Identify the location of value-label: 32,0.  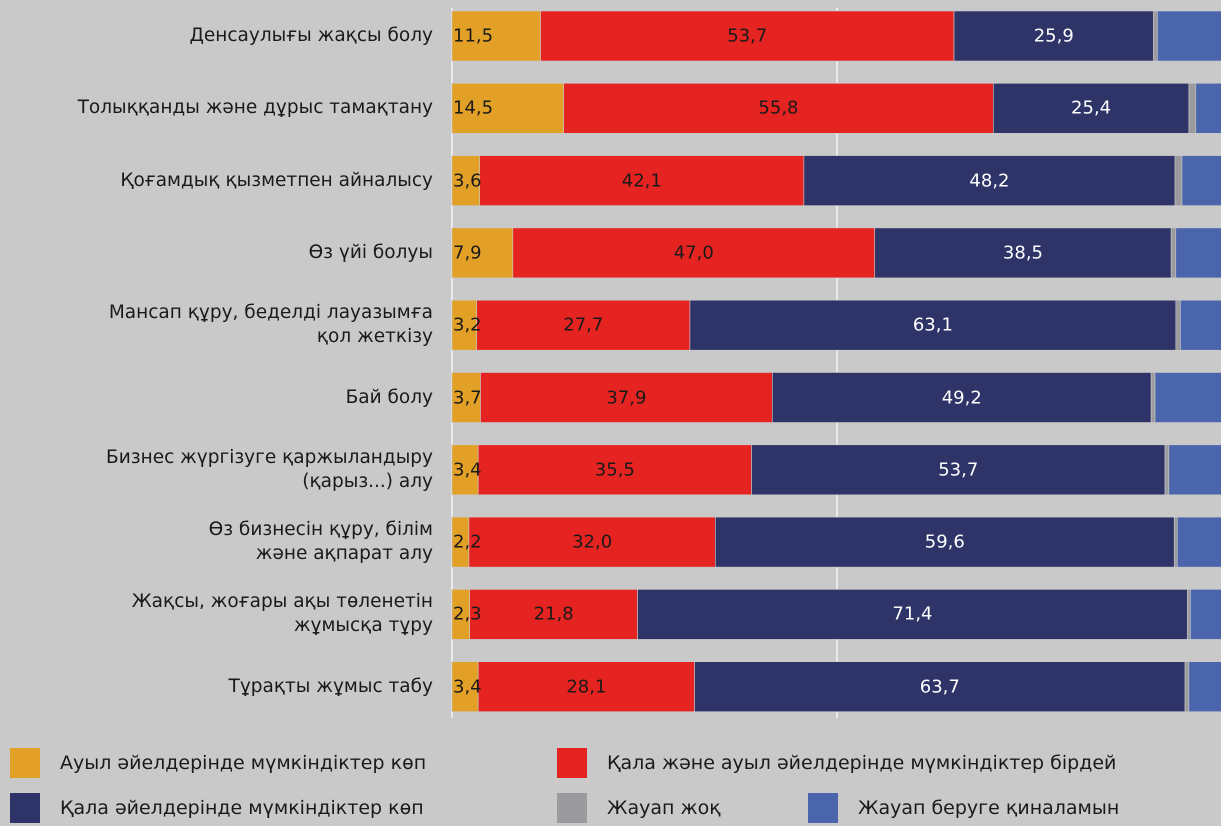
(592, 542).